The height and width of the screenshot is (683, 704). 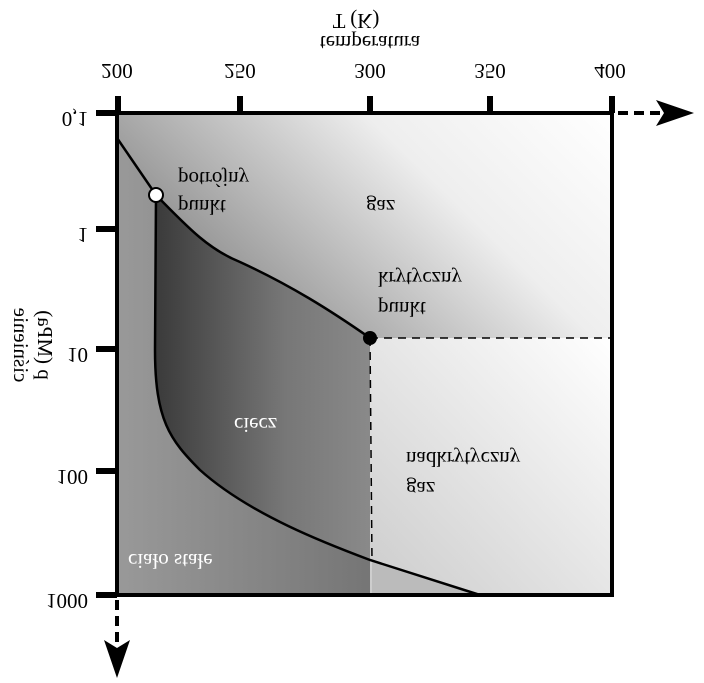 I want to click on y-tick-label: 0,1, so click(x=75, y=119).